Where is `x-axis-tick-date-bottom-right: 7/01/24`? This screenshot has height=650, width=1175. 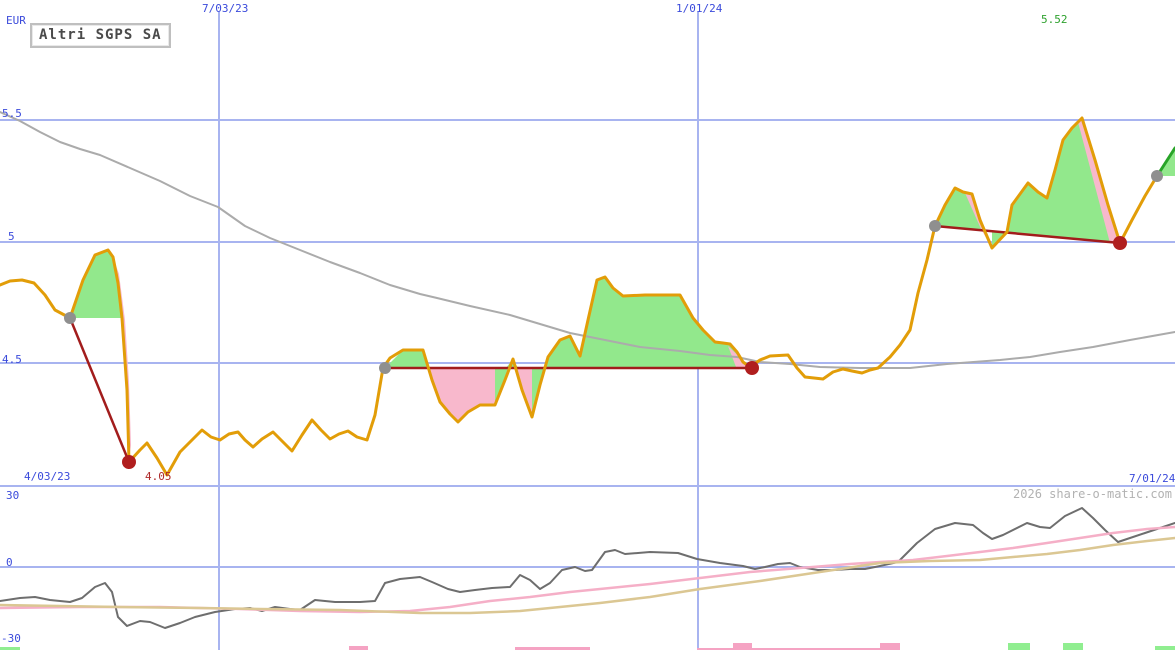 x-axis-tick-date-bottom-right: 7/01/24 is located at coordinates (1152, 478).